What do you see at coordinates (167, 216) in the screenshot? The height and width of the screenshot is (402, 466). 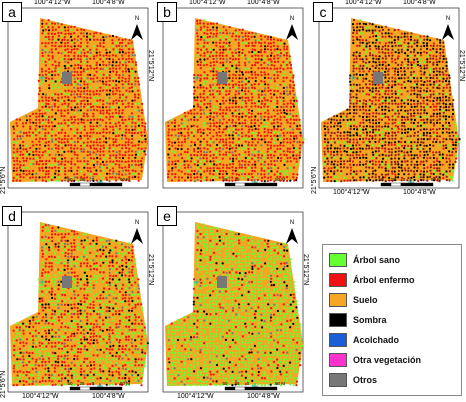 I see `panel-letter: e` at bounding box center [167, 216].